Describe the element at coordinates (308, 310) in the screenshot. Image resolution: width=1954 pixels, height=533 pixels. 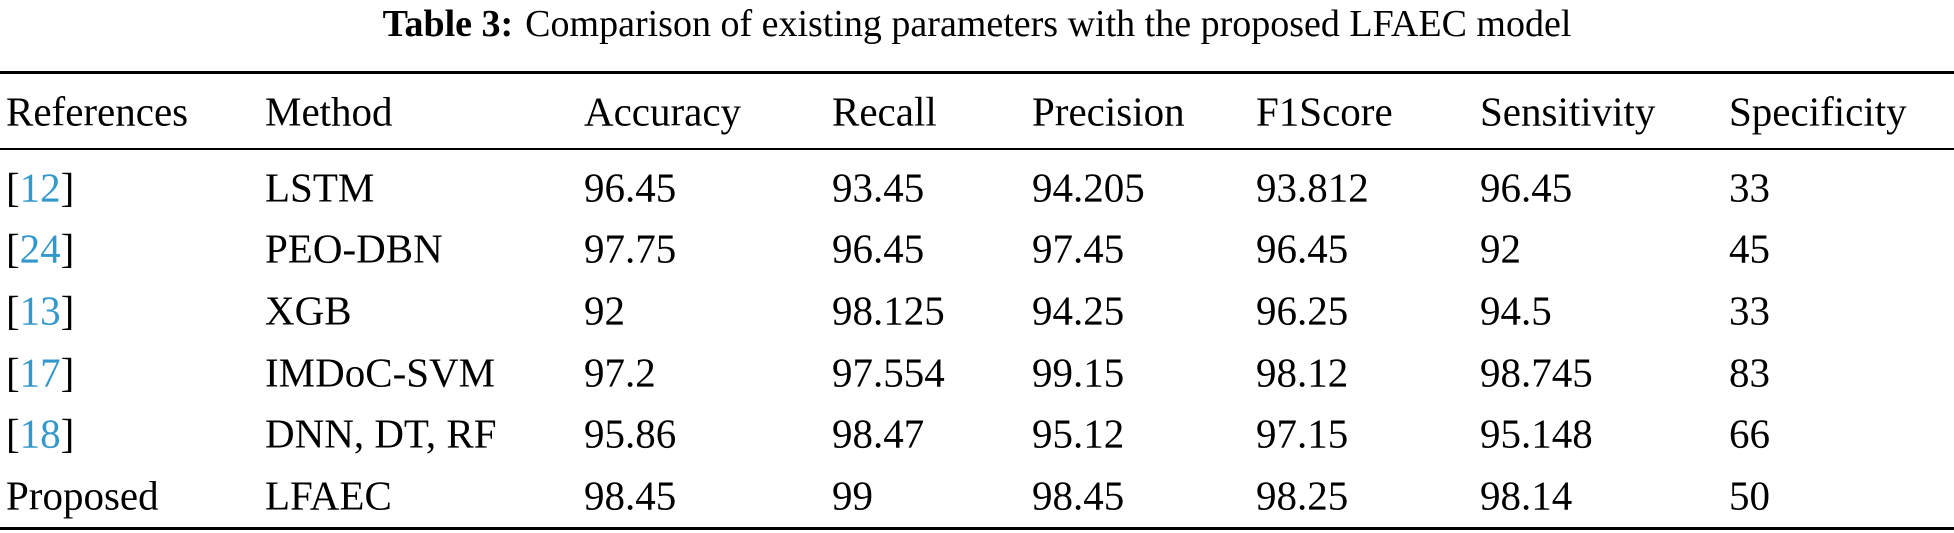
I see `table-cell: XGB` at that location.